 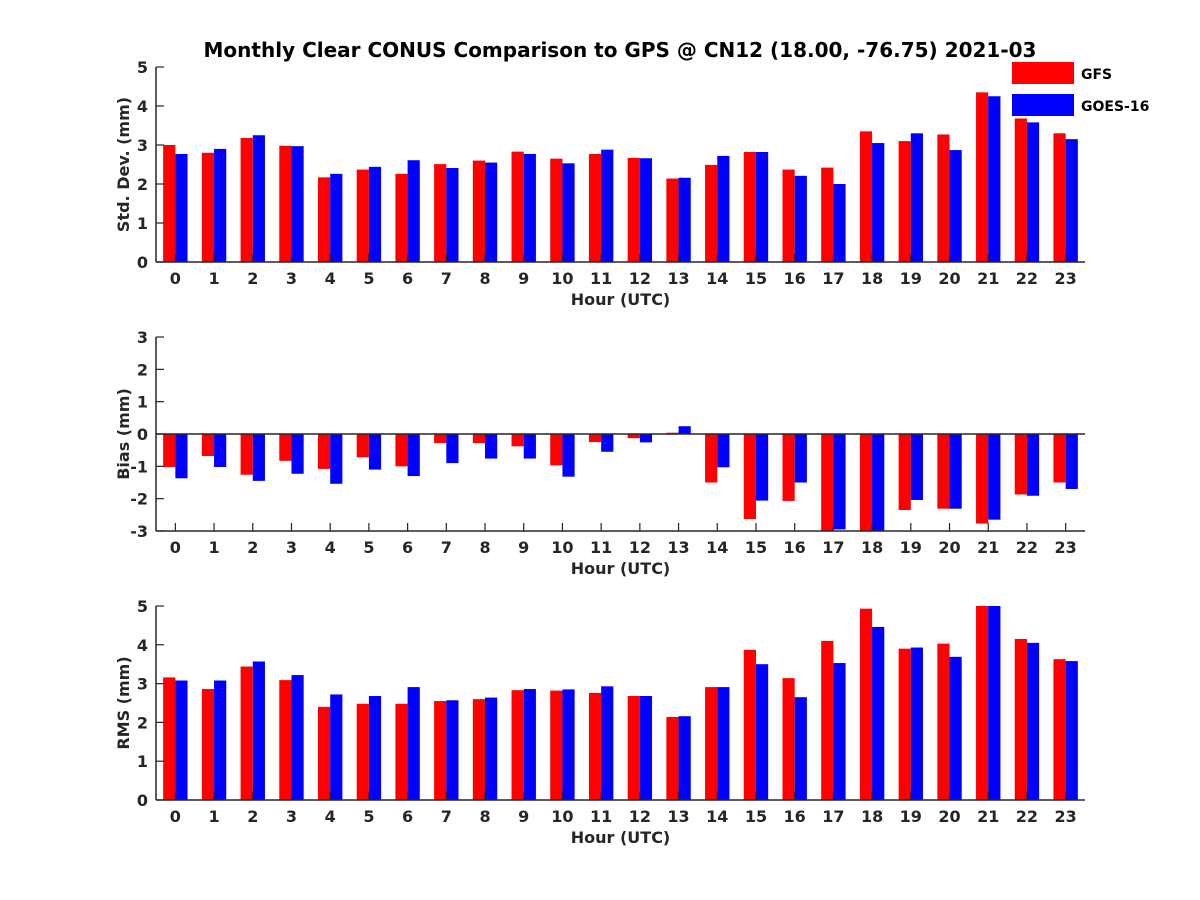 I want to click on x-tick-label: 6, so click(x=407, y=278).